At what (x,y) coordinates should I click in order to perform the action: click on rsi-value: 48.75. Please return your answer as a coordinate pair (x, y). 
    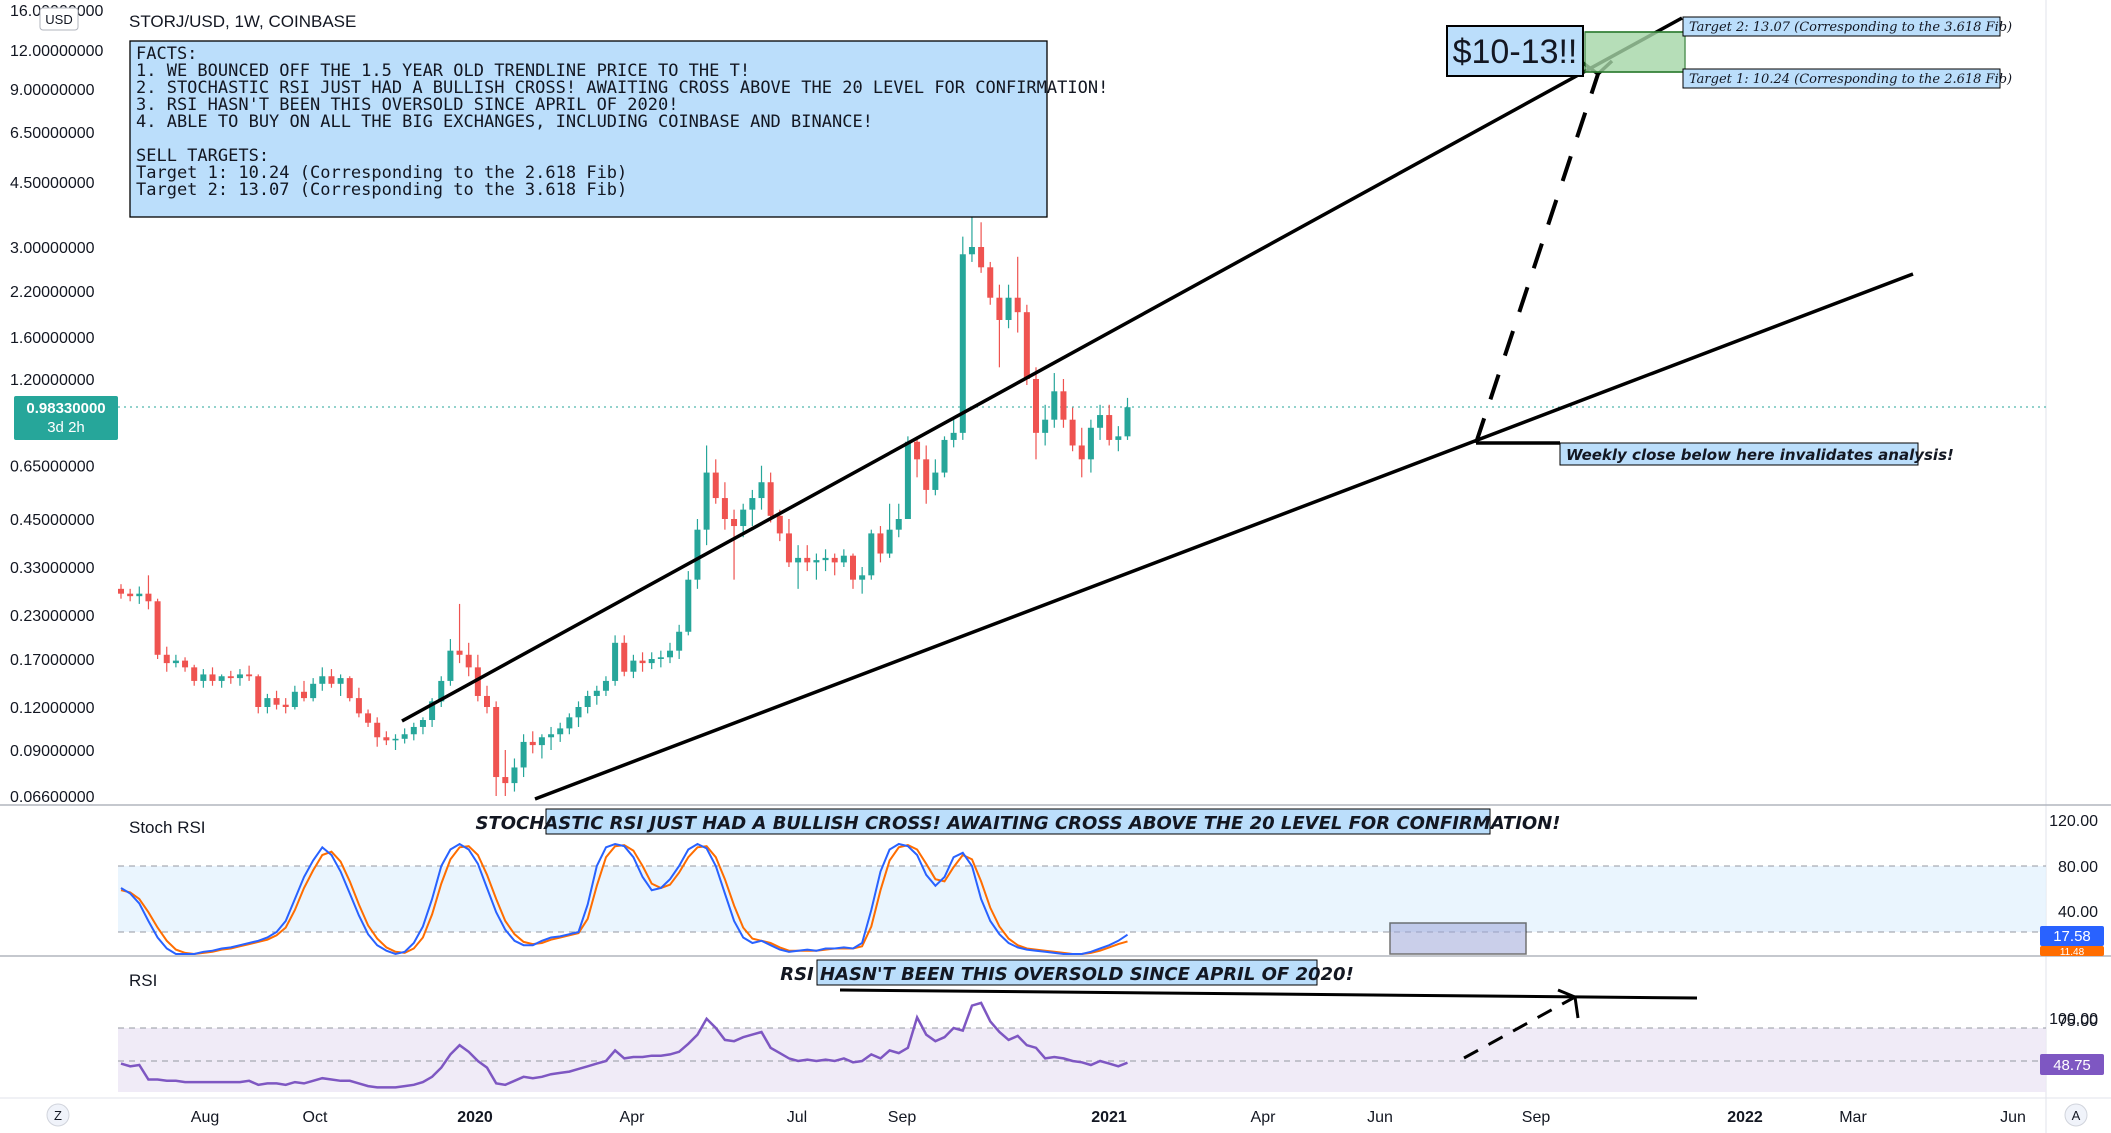
    Looking at the image, I should click on (2072, 1065).